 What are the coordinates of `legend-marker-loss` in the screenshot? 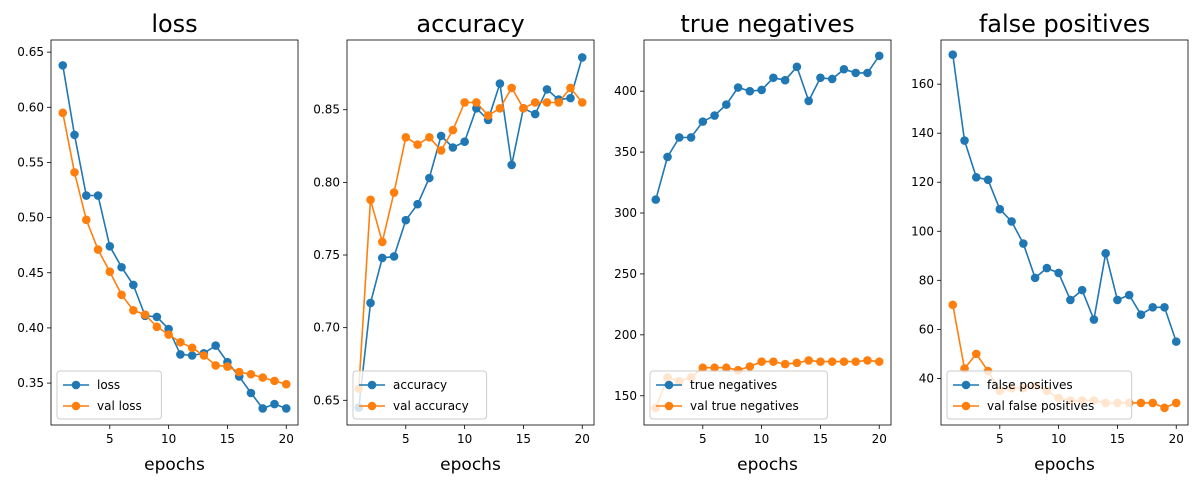 It's located at (76, 385).